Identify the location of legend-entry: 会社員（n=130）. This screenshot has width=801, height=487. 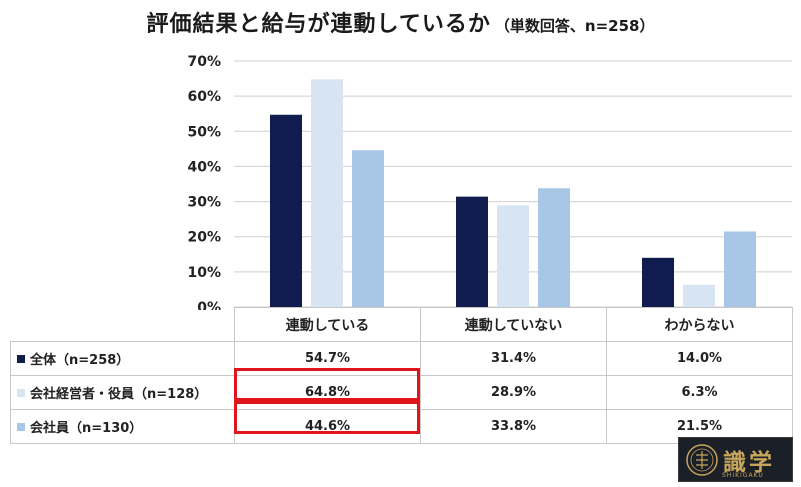
(122, 426).